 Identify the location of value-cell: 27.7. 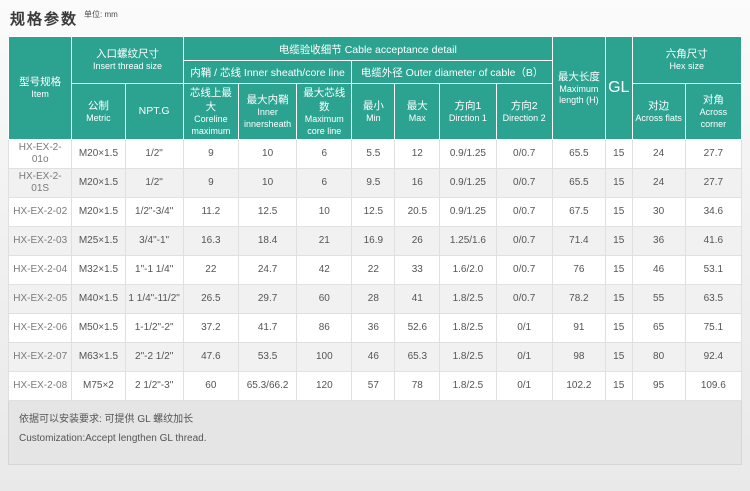
(713, 153).